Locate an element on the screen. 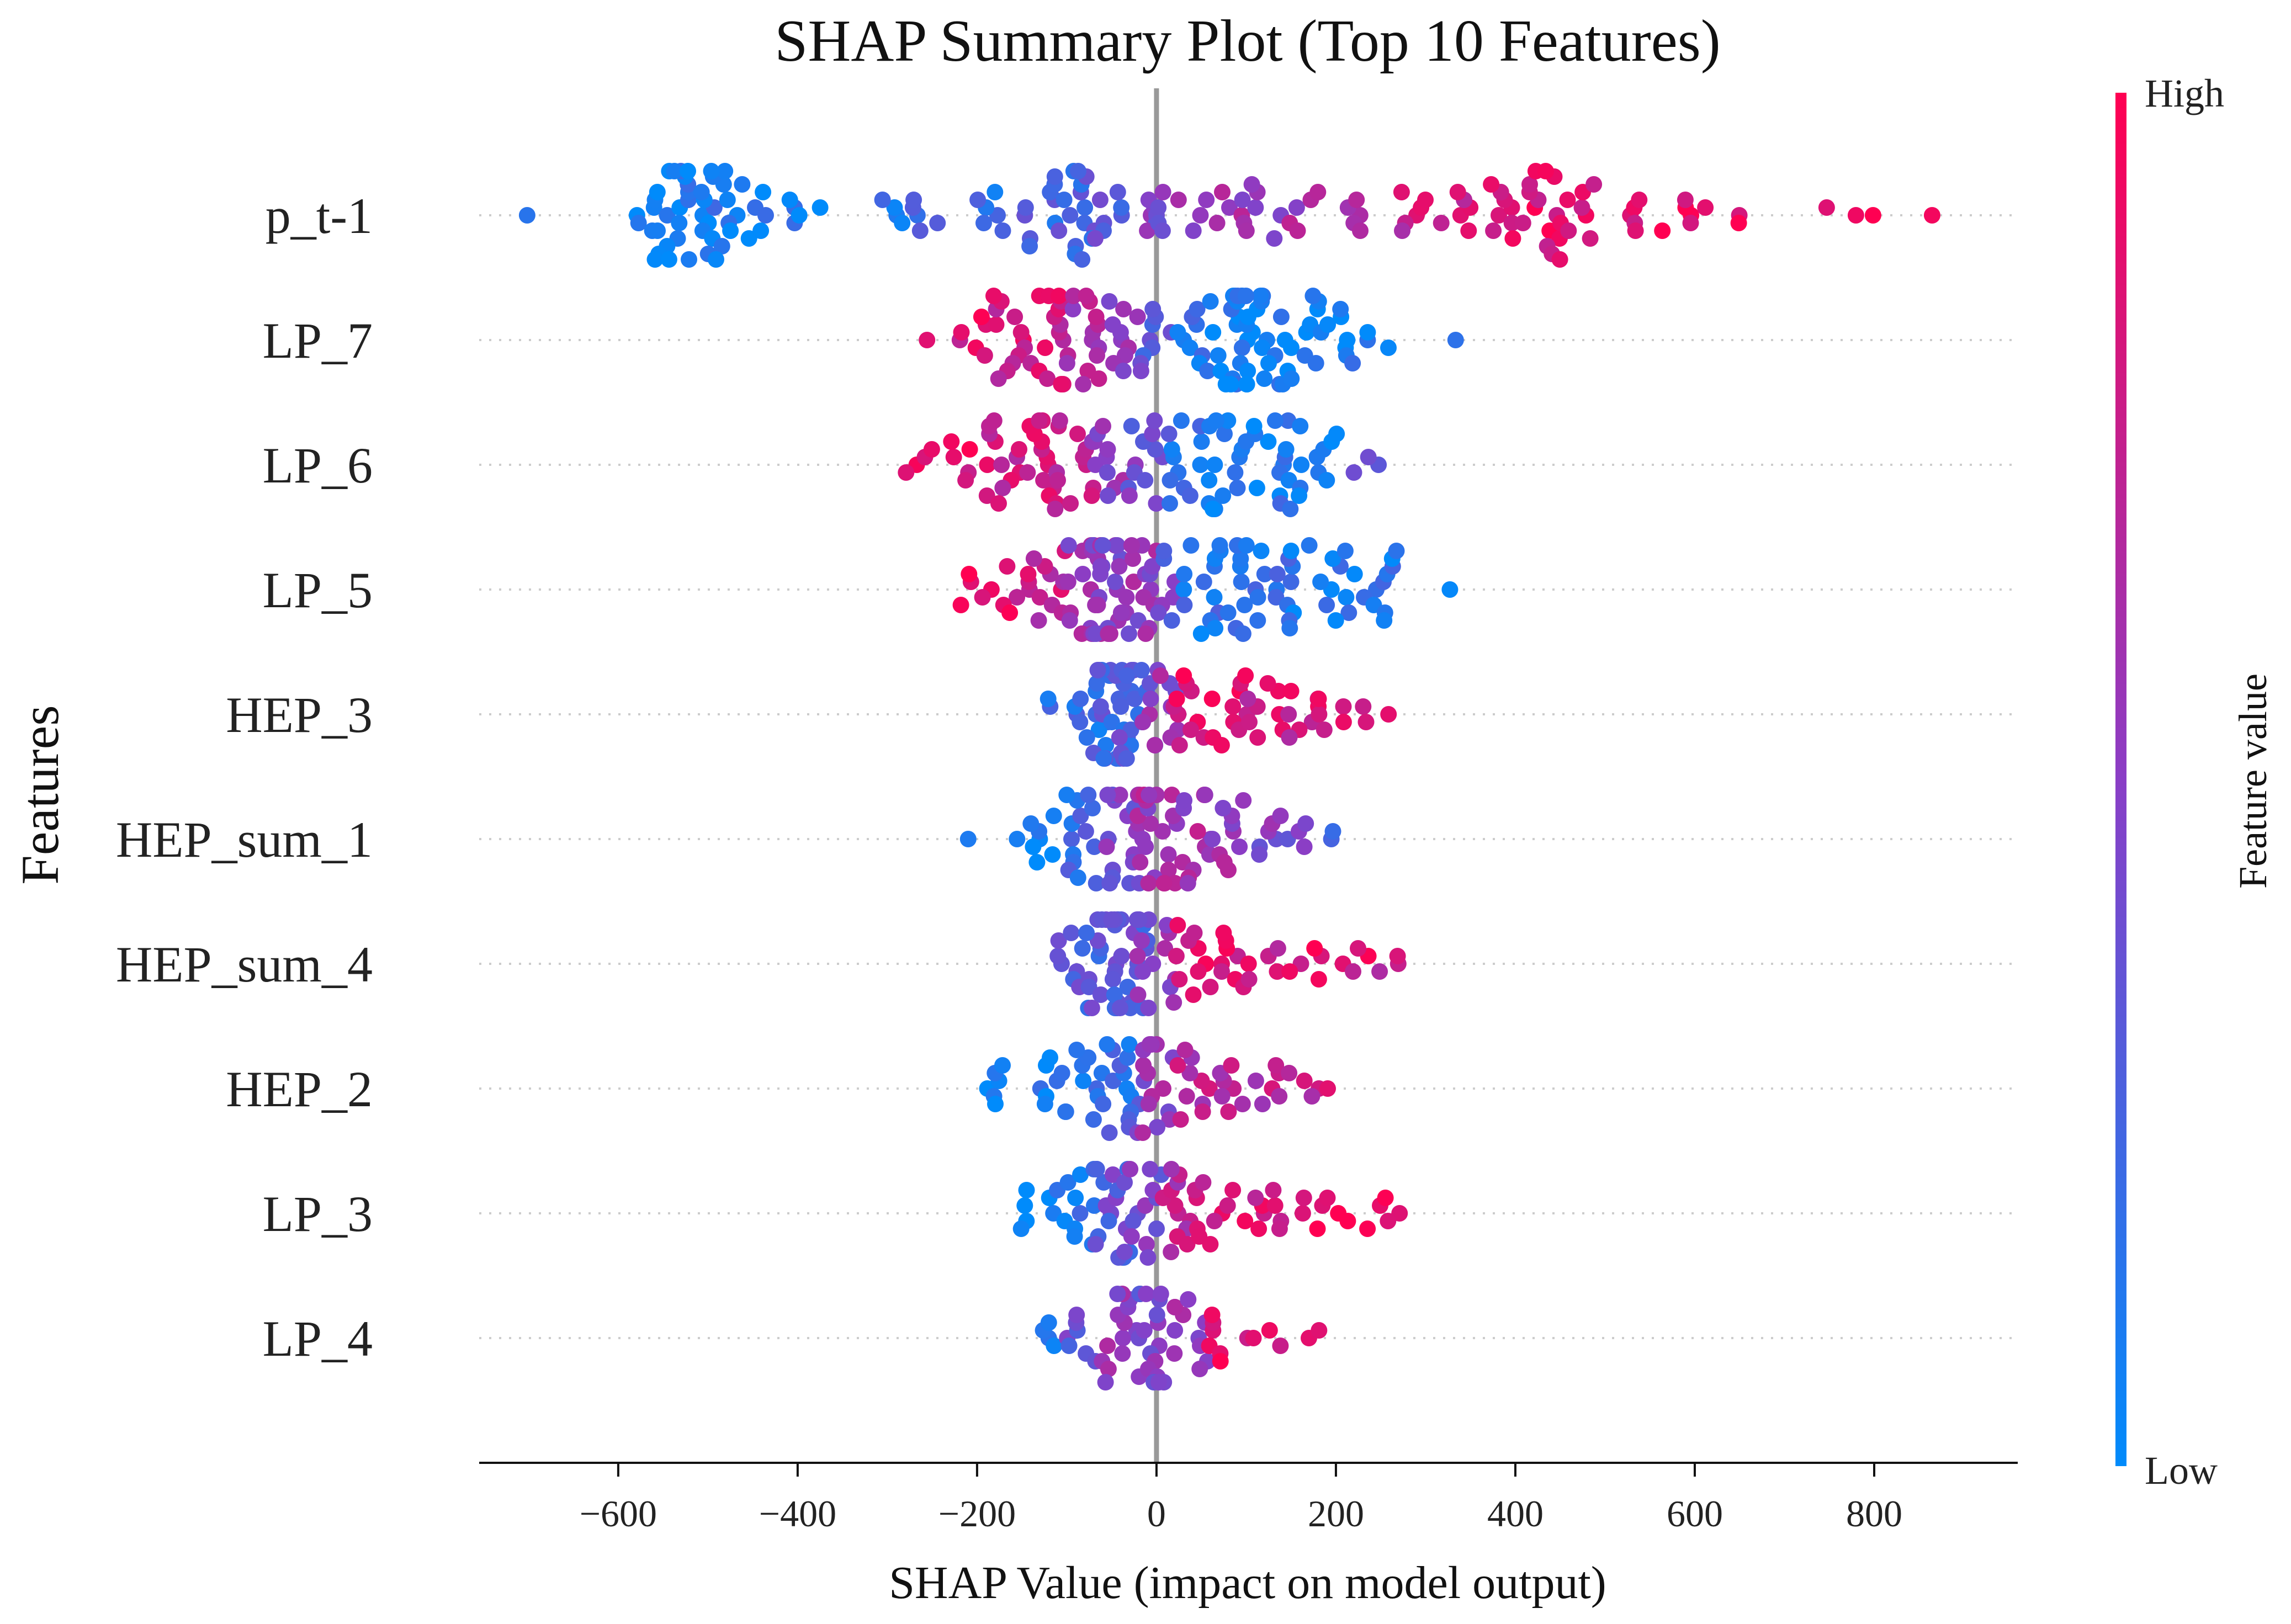  feature-label: HEP_sum_1 is located at coordinates (244, 839).